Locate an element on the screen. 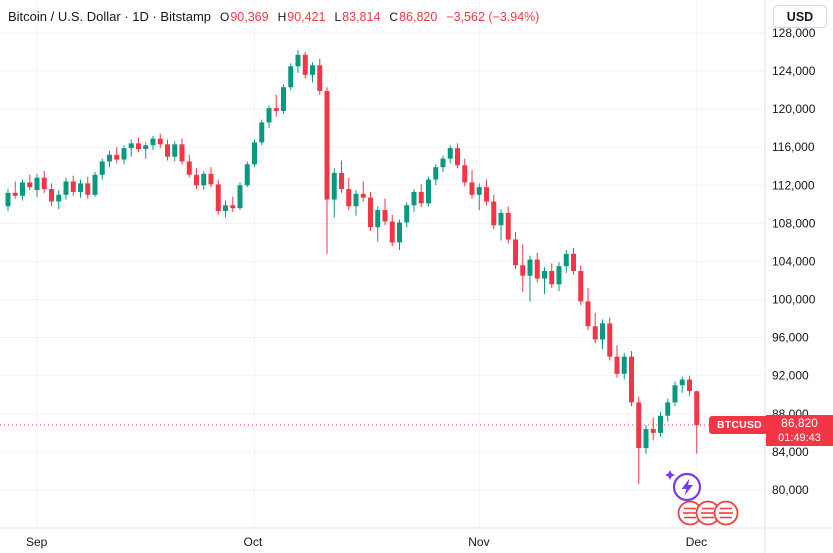  time-axis-label-nov: Nov is located at coordinates (479, 542).